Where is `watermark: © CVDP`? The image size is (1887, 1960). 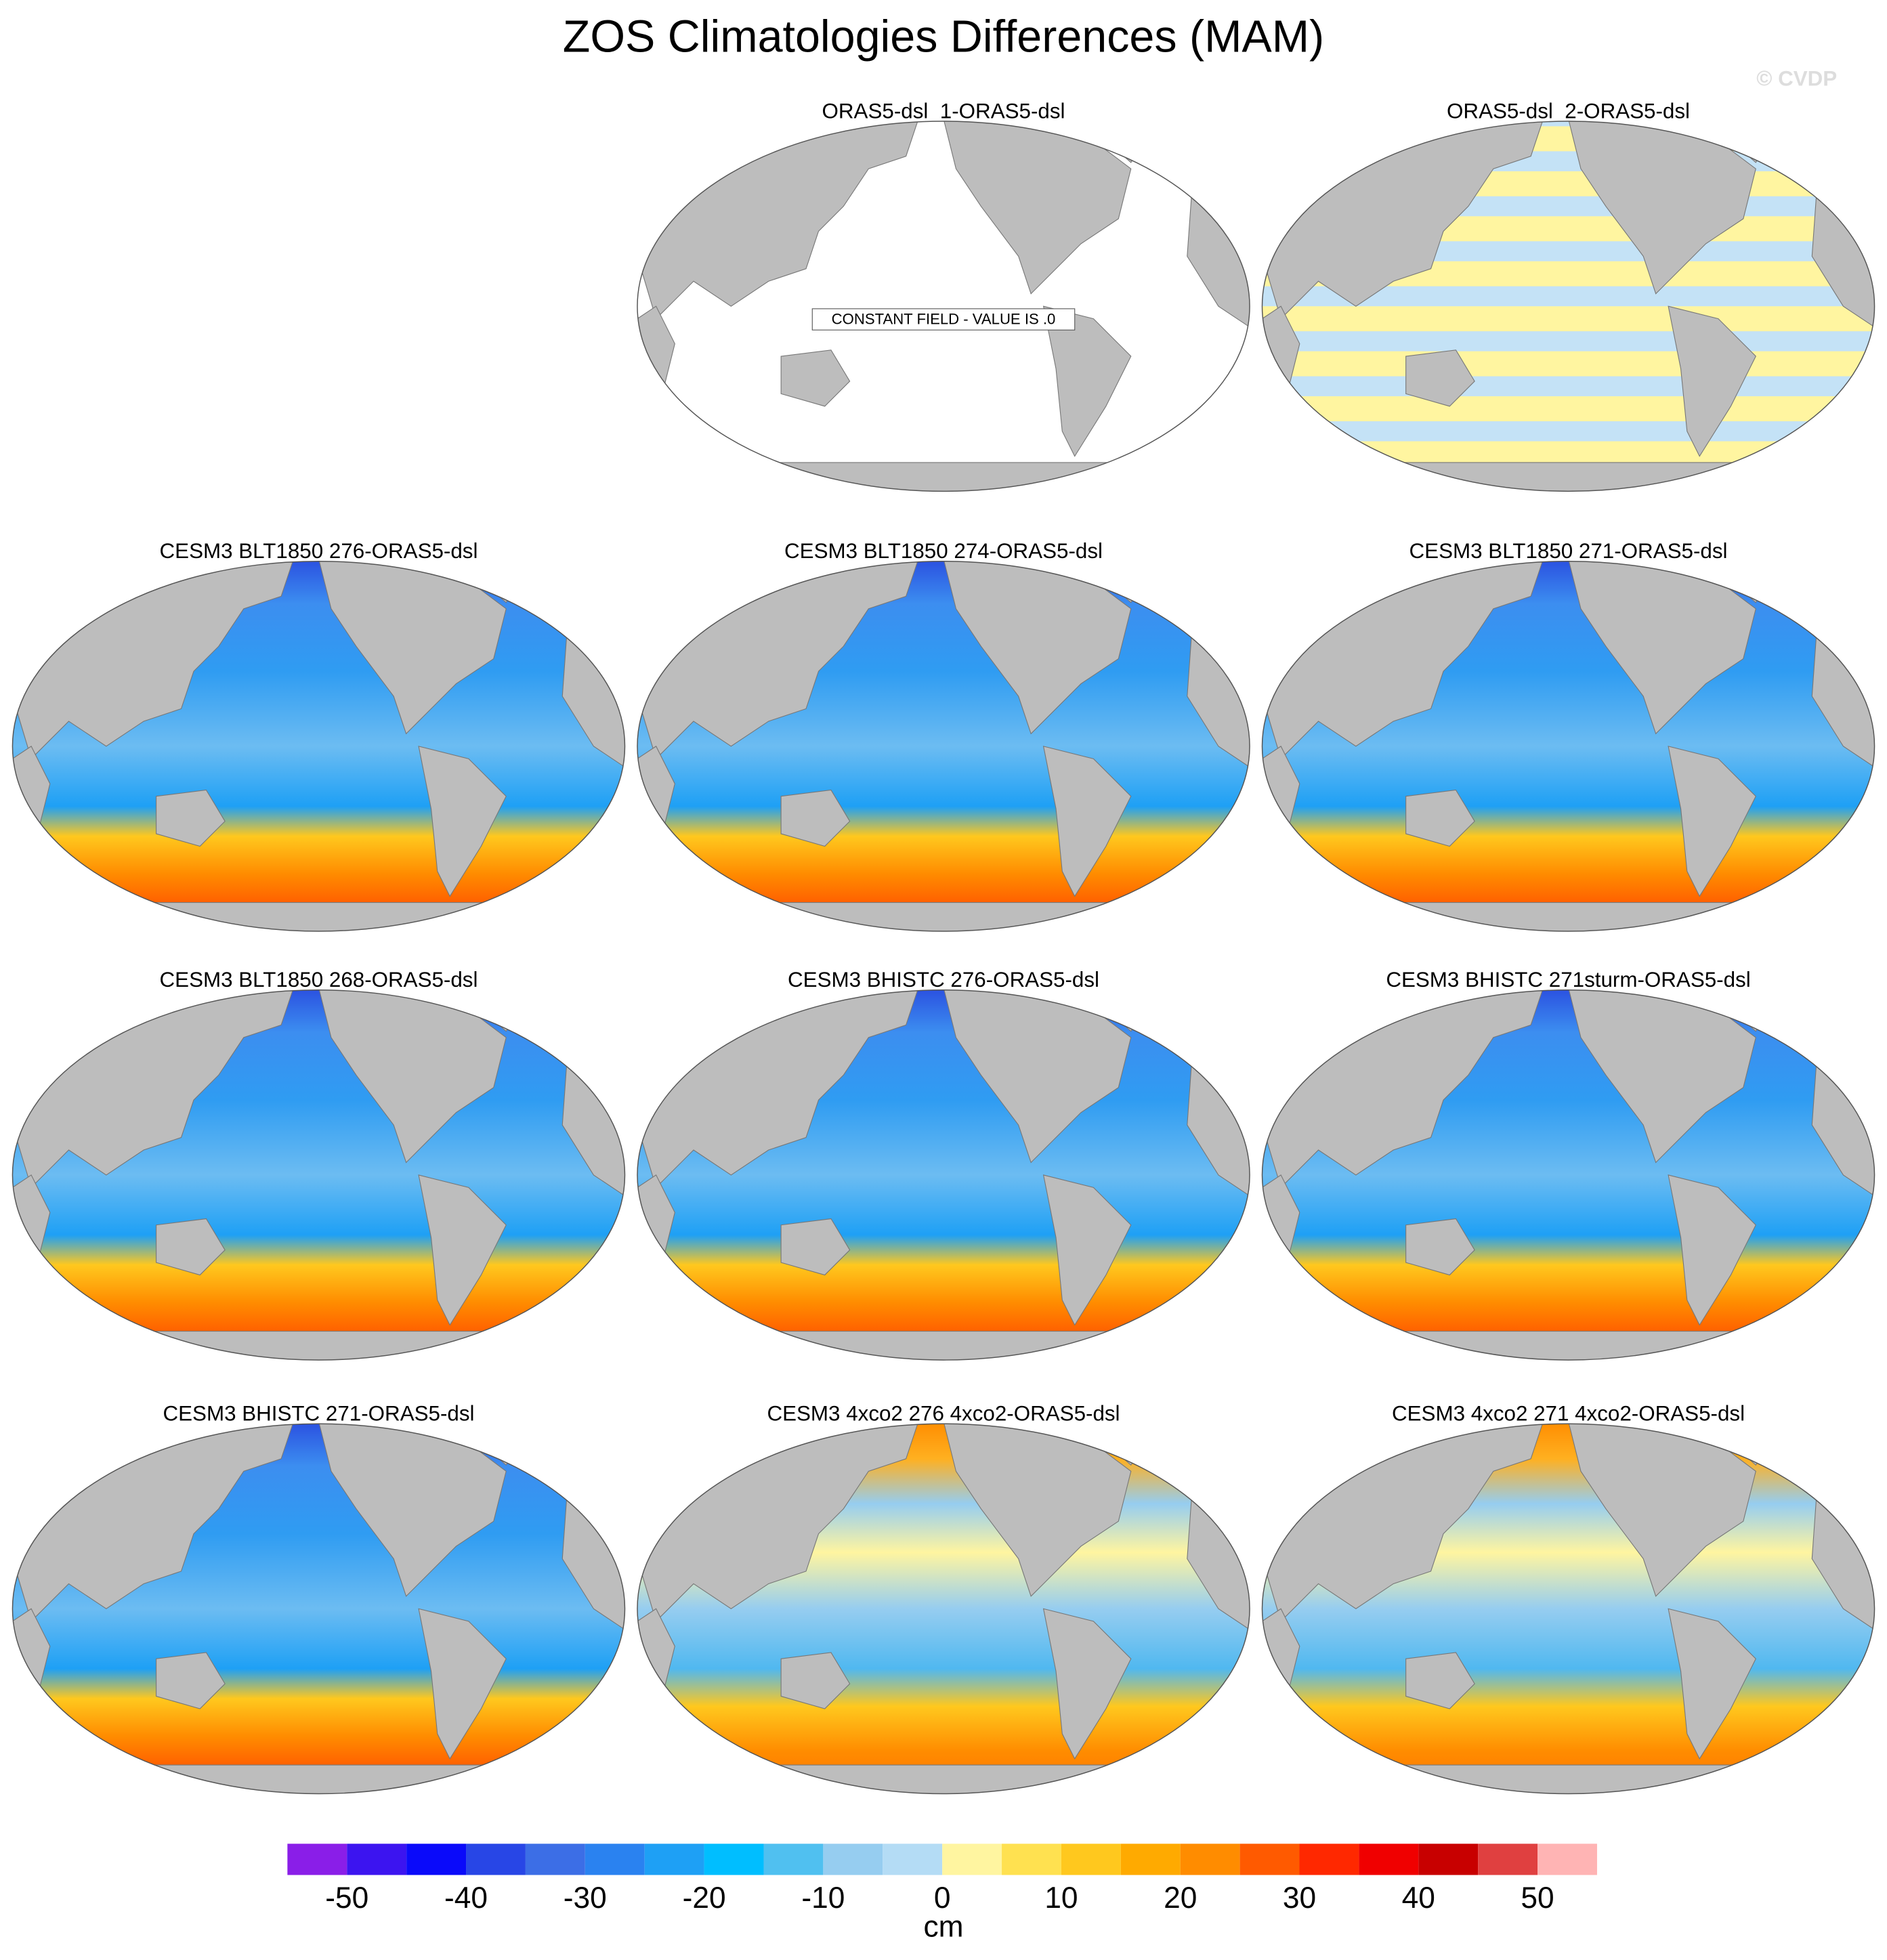 watermark: © CVDP is located at coordinates (1796, 78).